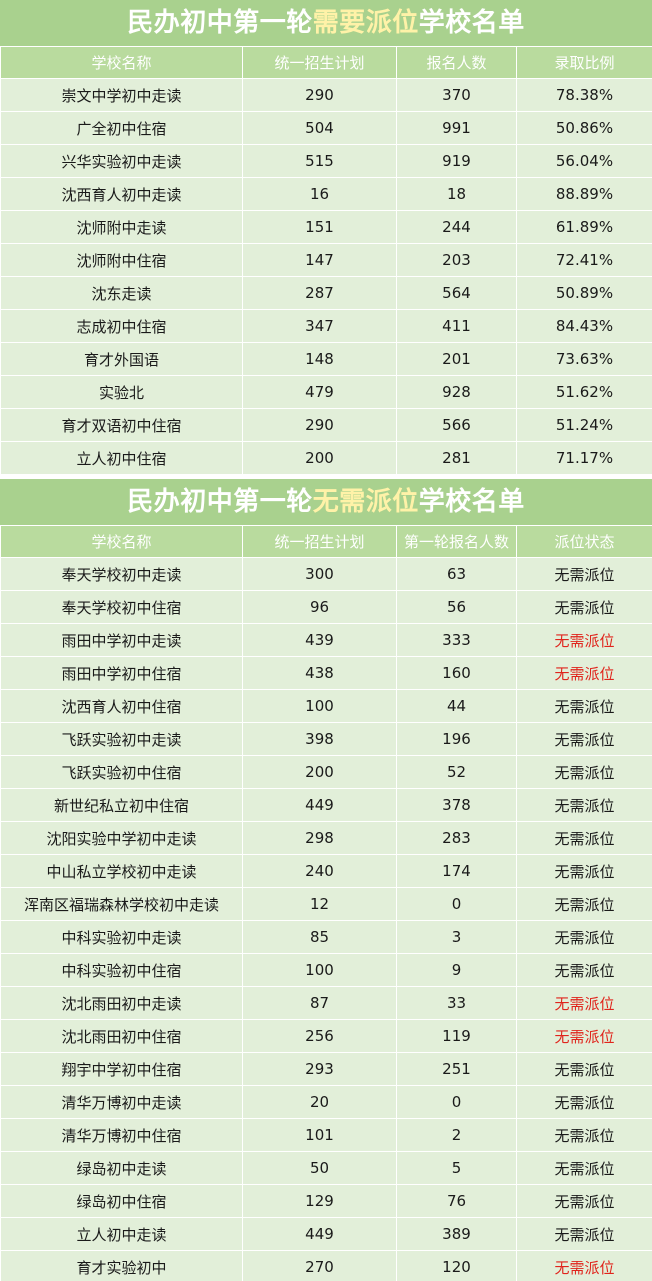 The width and height of the screenshot is (652, 1281). Describe the element at coordinates (326, 640) in the screenshot. I see `table-row: 雨田中学初中走读 439 333 无需派位` at that location.